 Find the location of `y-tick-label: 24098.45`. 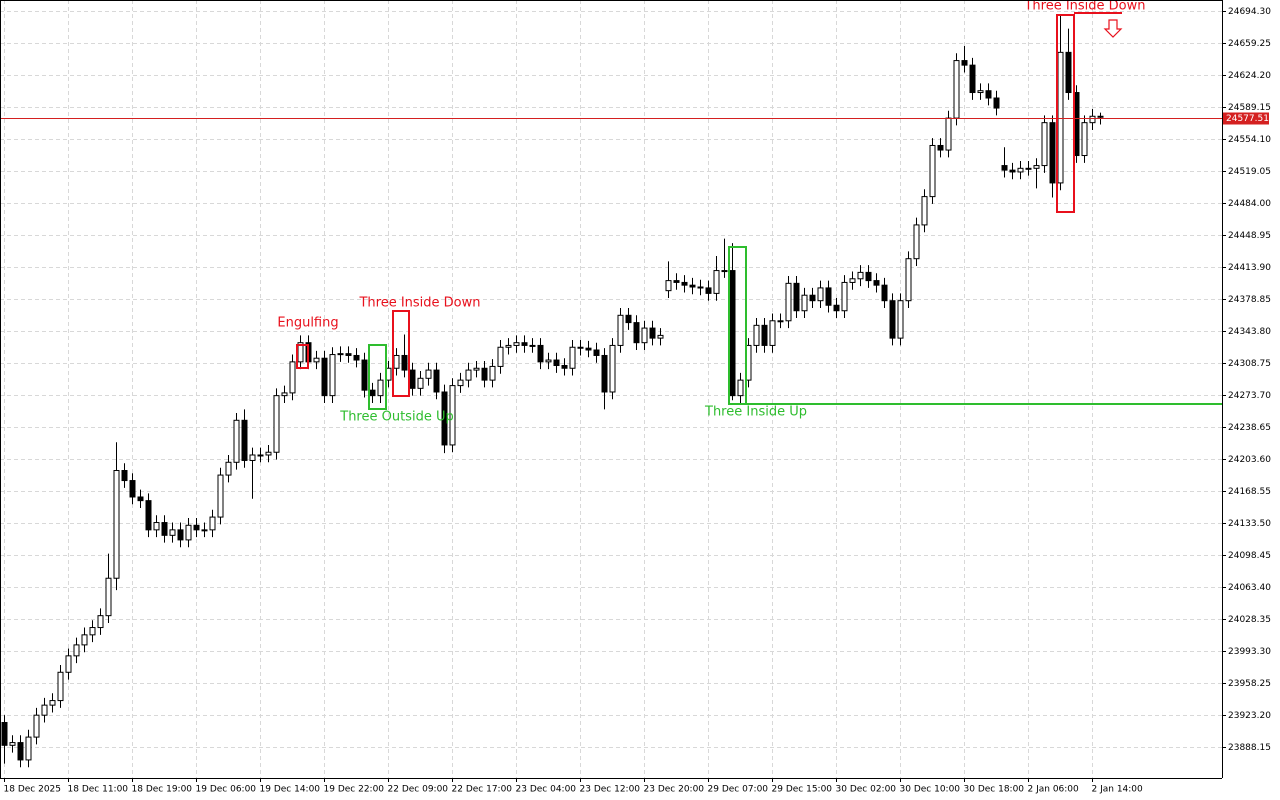

y-tick-label: 24098.45 is located at coordinates (1249, 556).